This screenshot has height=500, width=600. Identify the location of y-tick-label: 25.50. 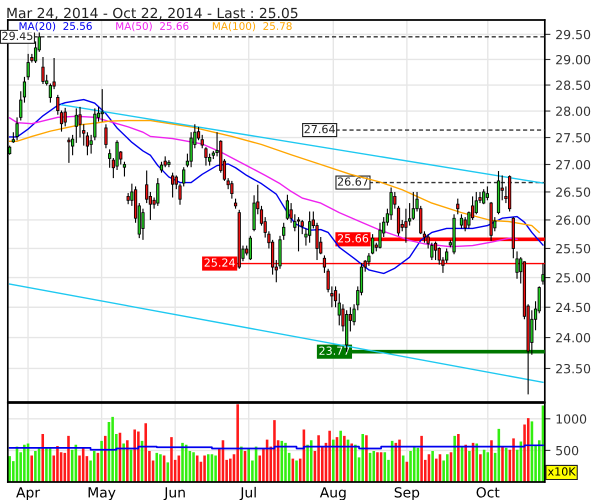
(573, 249).